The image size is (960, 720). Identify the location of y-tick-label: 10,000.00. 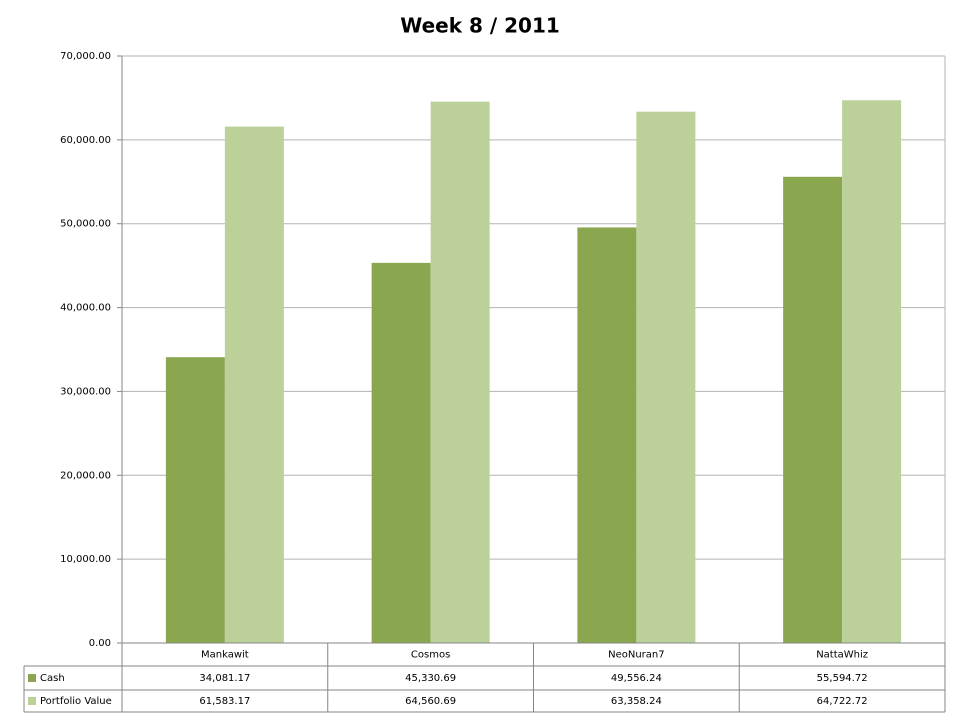
(85, 559).